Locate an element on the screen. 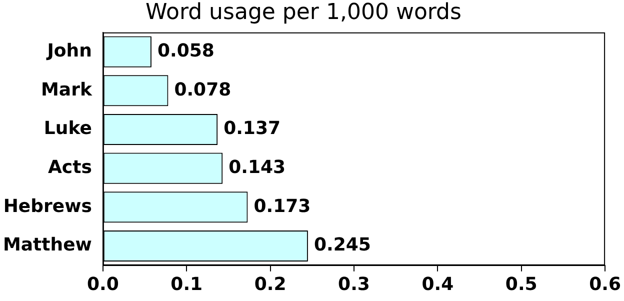  x-tick-label: 0.3 is located at coordinates (354, 284).